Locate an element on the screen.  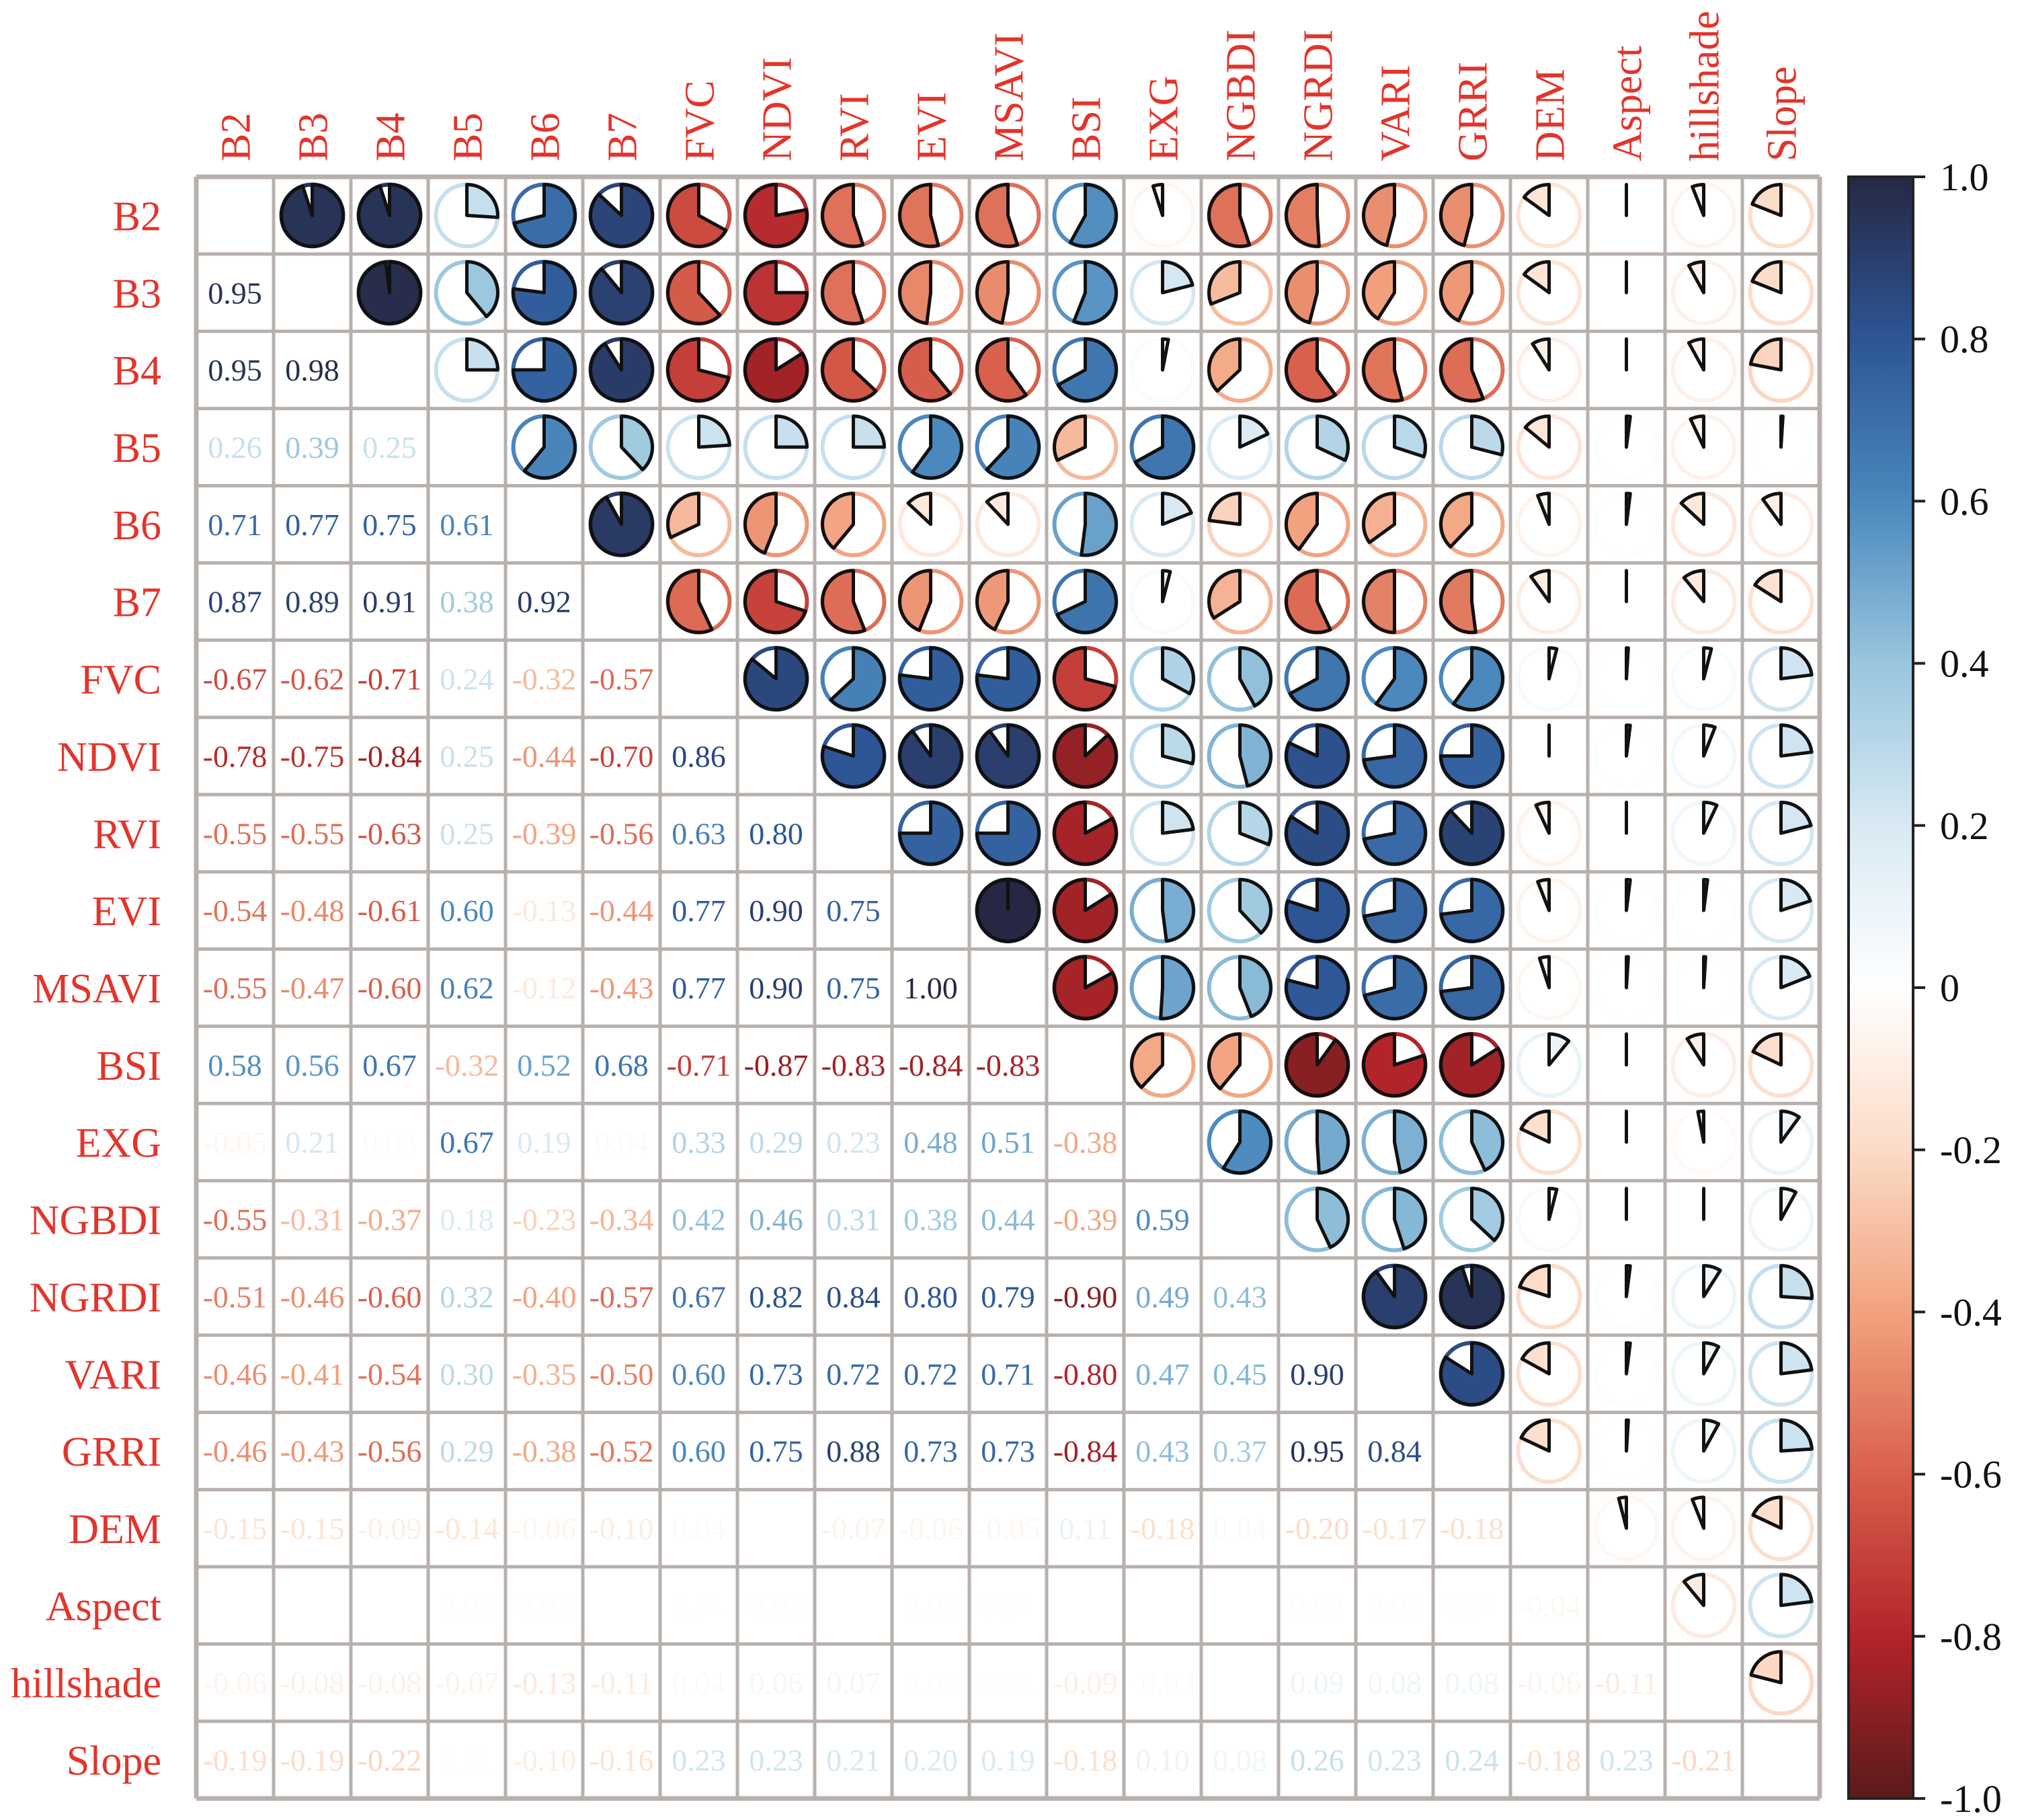
coefficient-label: -0.07 is located at coordinates (853, 1528).